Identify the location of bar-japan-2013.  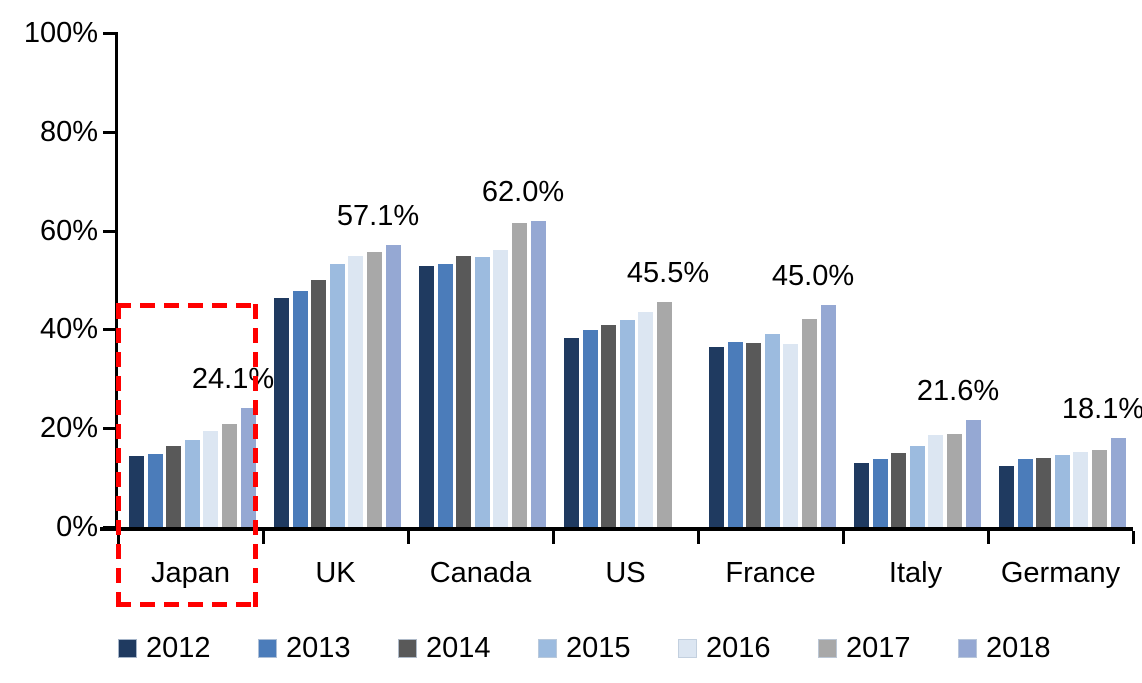
(155, 490).